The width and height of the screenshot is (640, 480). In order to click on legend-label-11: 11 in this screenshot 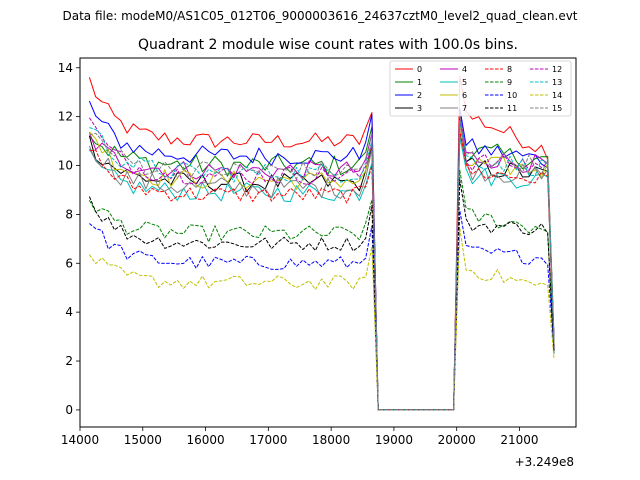, I will do `click(512, 108)`.